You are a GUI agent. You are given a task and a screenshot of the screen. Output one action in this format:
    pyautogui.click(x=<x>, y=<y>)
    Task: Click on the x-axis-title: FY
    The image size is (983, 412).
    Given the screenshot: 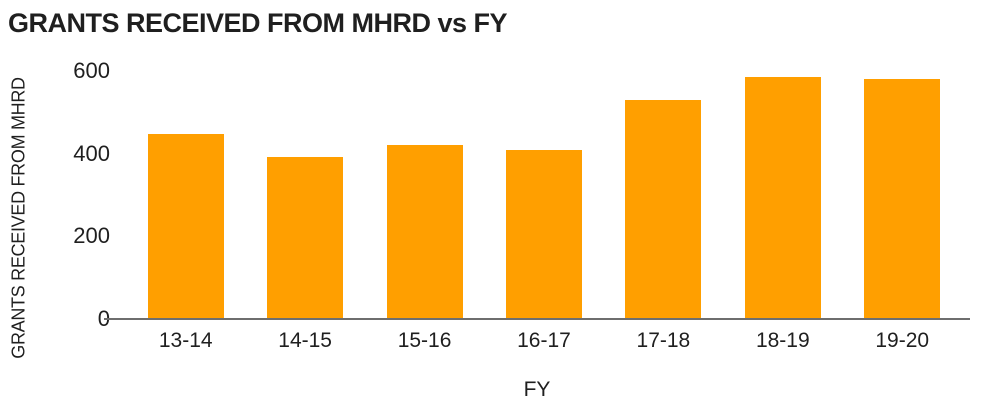 What is the action you would take?
    pyautogui.click(x=537, y=389)
    